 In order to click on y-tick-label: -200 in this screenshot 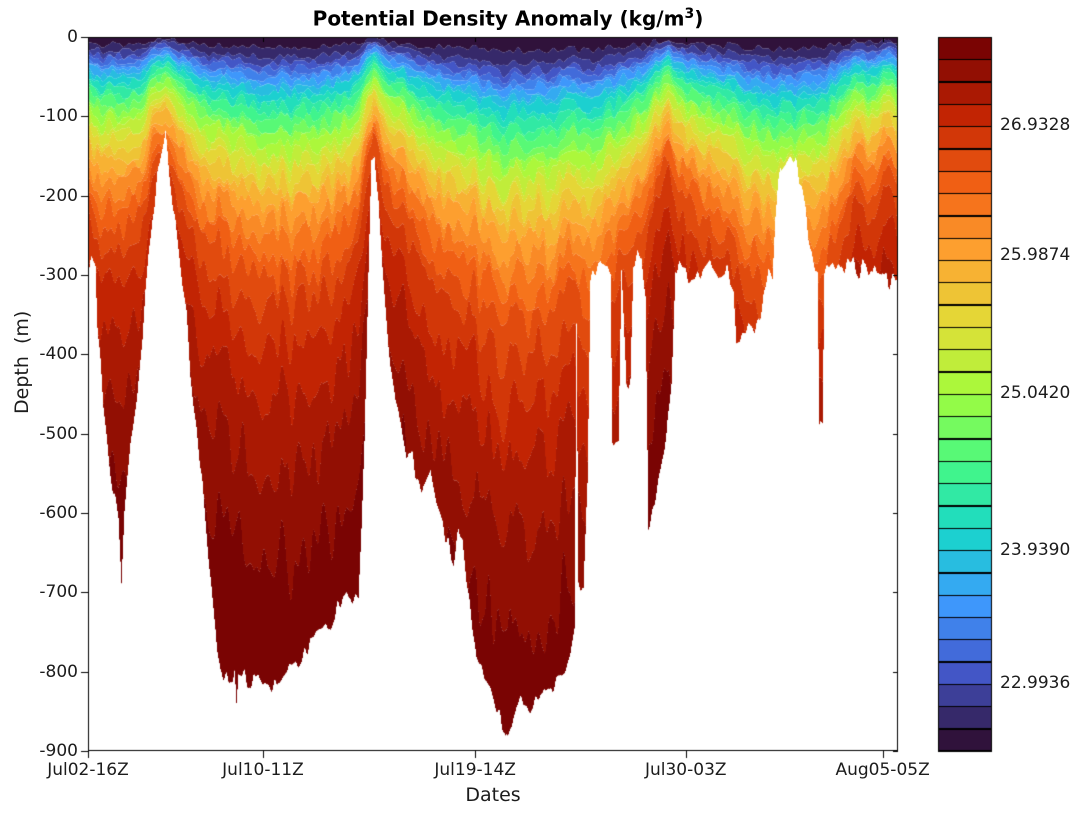, I will do `click(58, 195)`.